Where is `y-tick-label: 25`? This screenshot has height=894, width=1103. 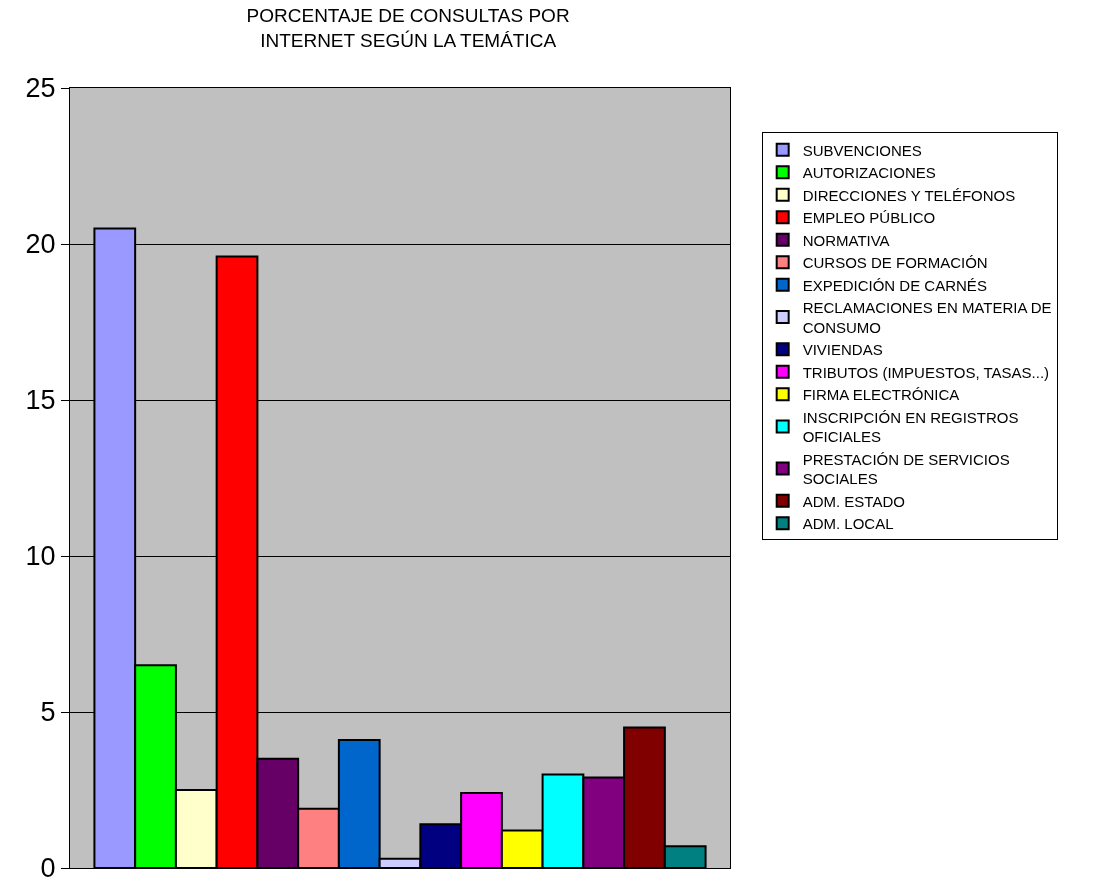 y-tick-label: 25 is located at coordinates (40, 88).